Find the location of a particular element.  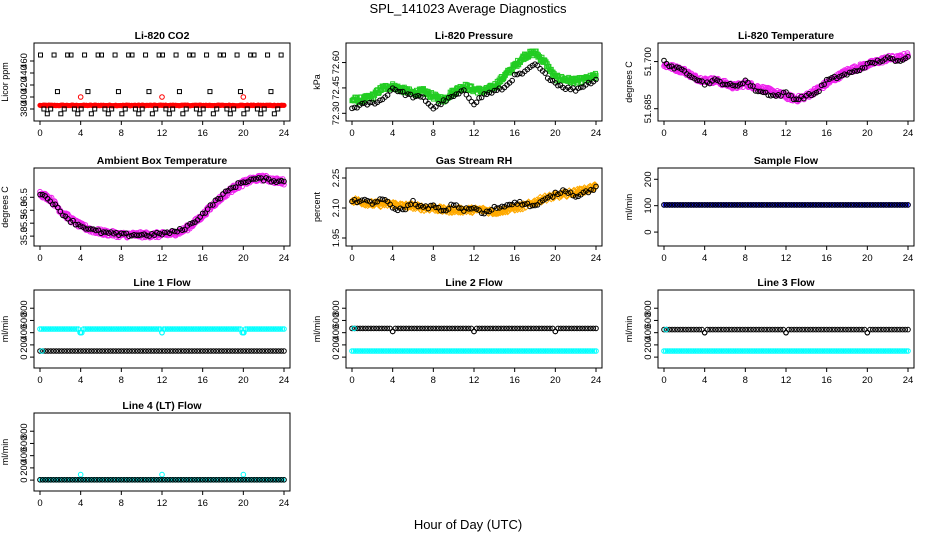

y-axis-label: ml/min is located at coordinates (629, 329).